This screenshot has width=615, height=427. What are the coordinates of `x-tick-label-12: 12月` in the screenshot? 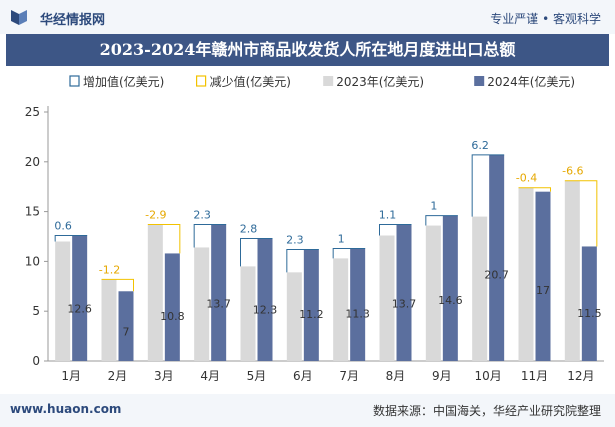 It's located at (580, 376).